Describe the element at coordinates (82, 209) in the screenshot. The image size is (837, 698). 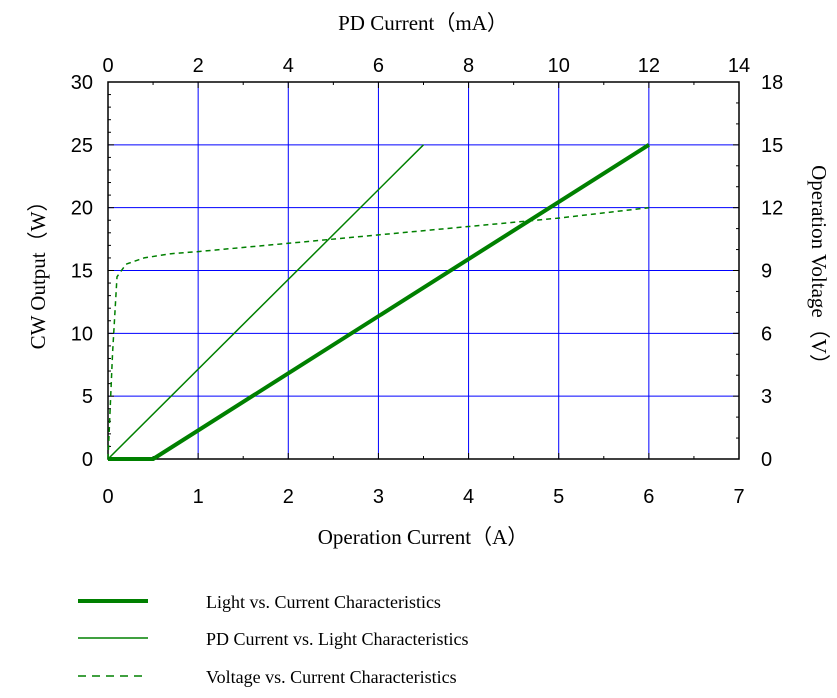
I see `y-tick-label: 20` at that location.